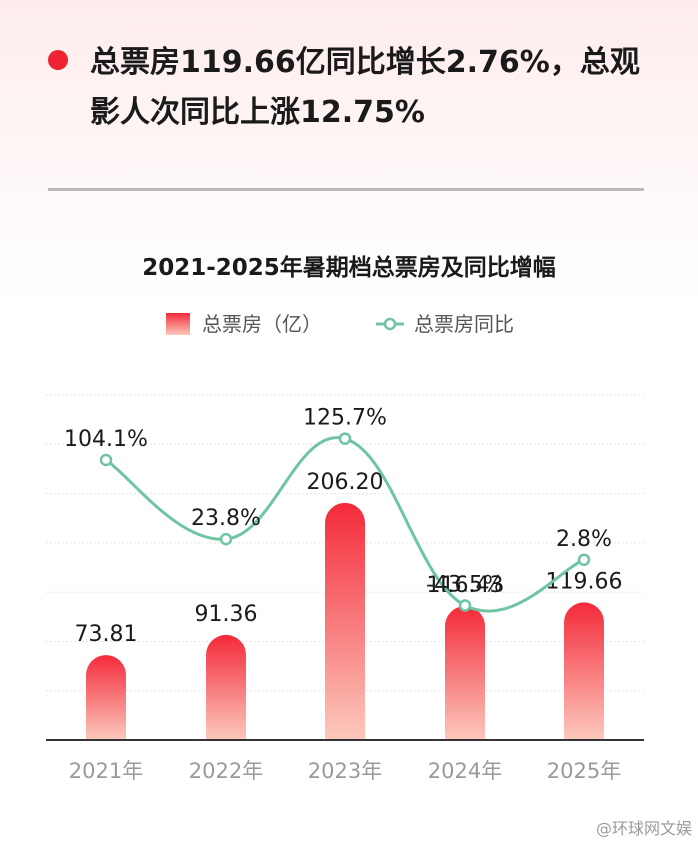 The image size is (698, 844). Describe the element at coordinates (106, 634) in the screenshot. I see `bar-value-label-0: 73.81` at that location.